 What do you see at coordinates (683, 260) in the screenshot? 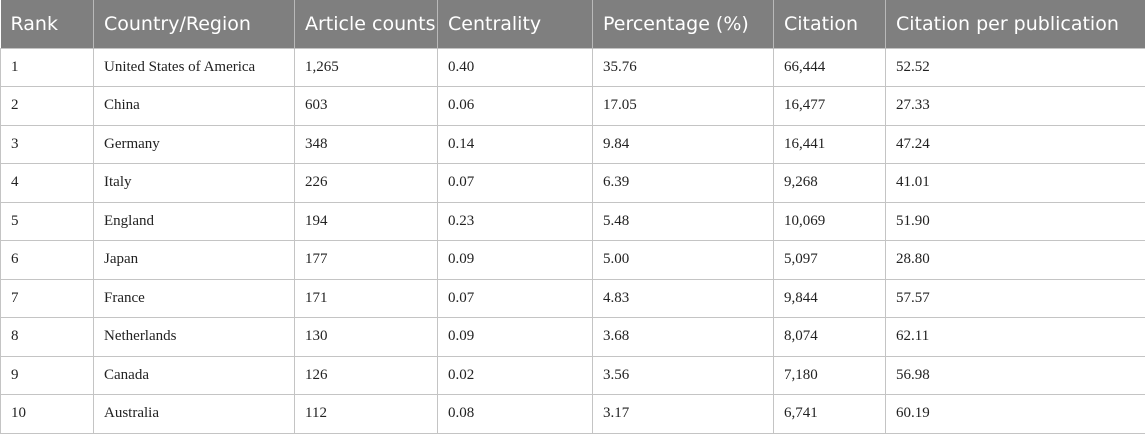
I see `cell-percentage: 5.00` at bounding box center [683, 260].